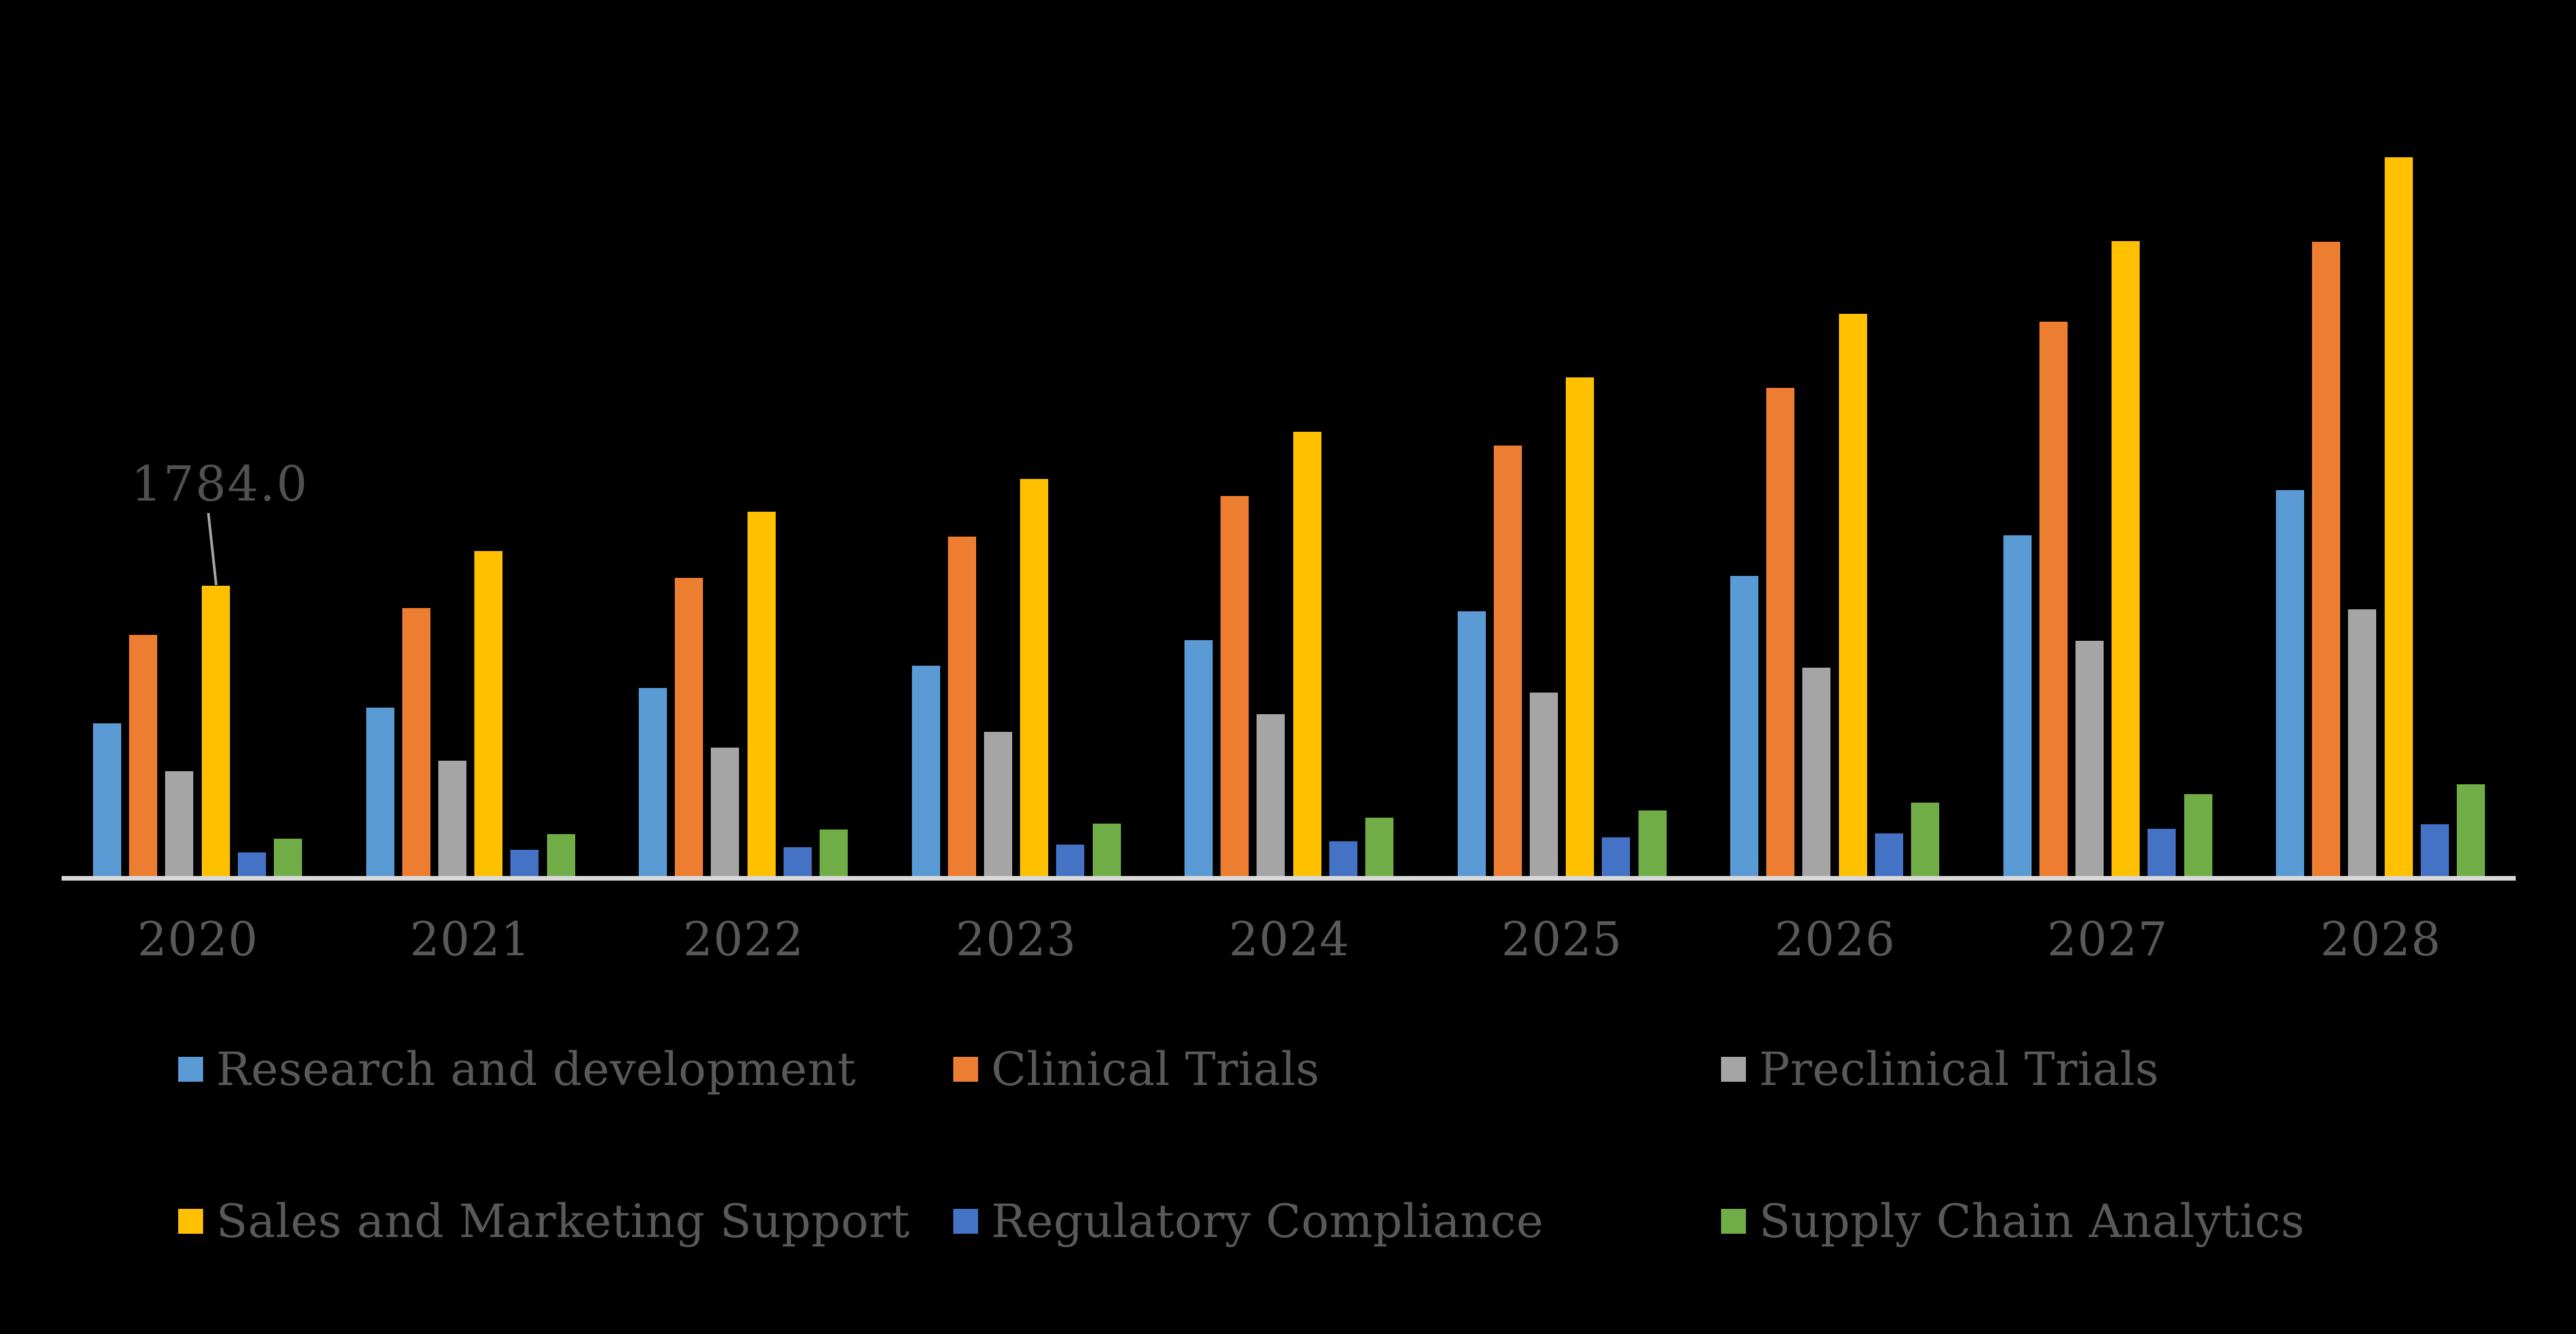 The width and height of the screenshot is (2576, 1334). I want to click on legend-label: Preclinical Trials, so click(1959, 1069).